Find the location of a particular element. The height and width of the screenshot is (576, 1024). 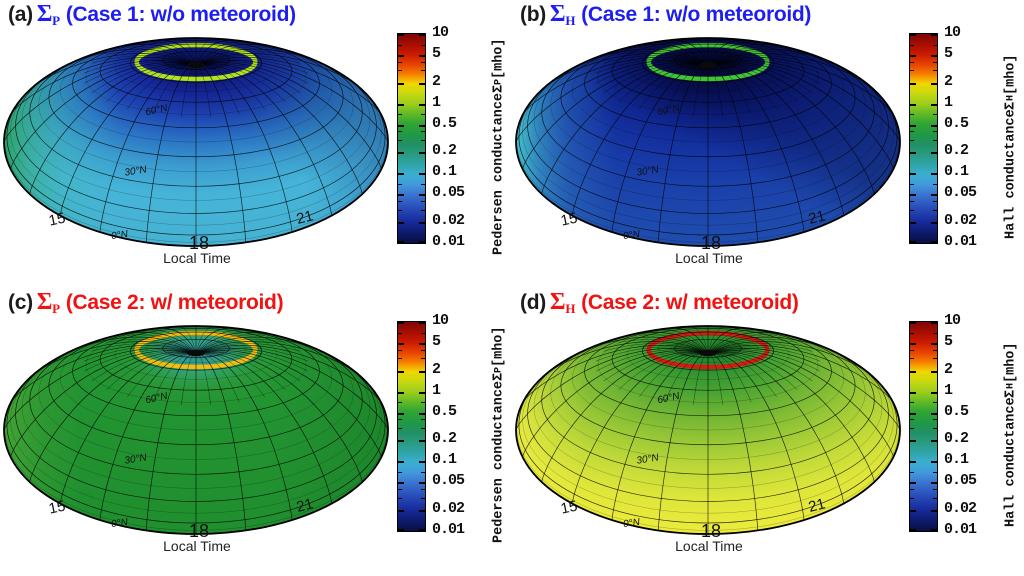

colorbar-gradient is located at coordinates (923, 426).